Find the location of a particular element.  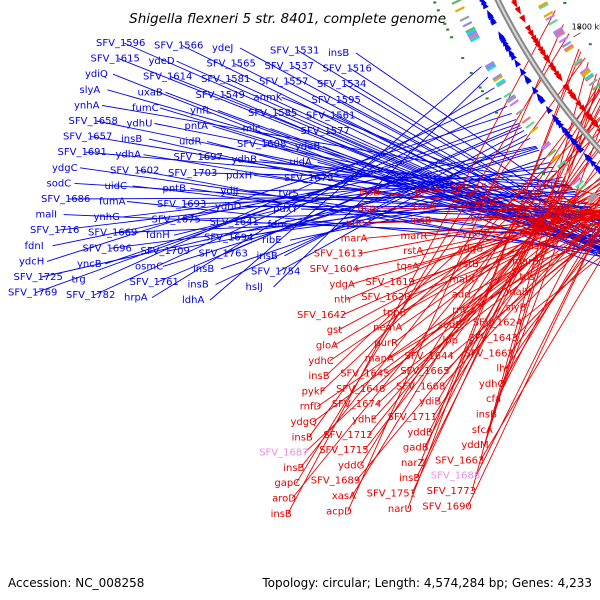

gene-label: SFV_1712 is located at coordinates (347, 435).